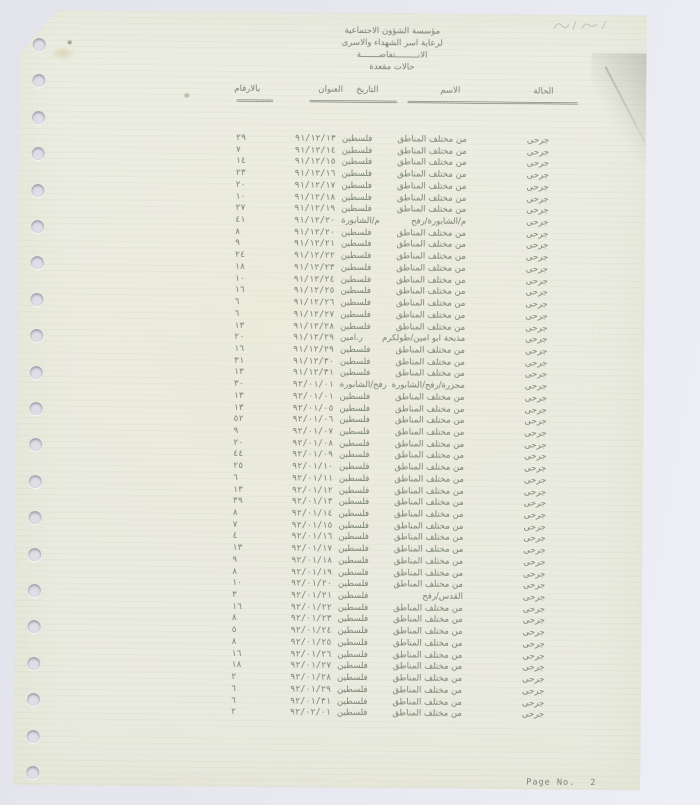 Image resolution: width=700 pixels, height=805 pixels. I want to click on column-rule-date: =========, so click(382, 102).